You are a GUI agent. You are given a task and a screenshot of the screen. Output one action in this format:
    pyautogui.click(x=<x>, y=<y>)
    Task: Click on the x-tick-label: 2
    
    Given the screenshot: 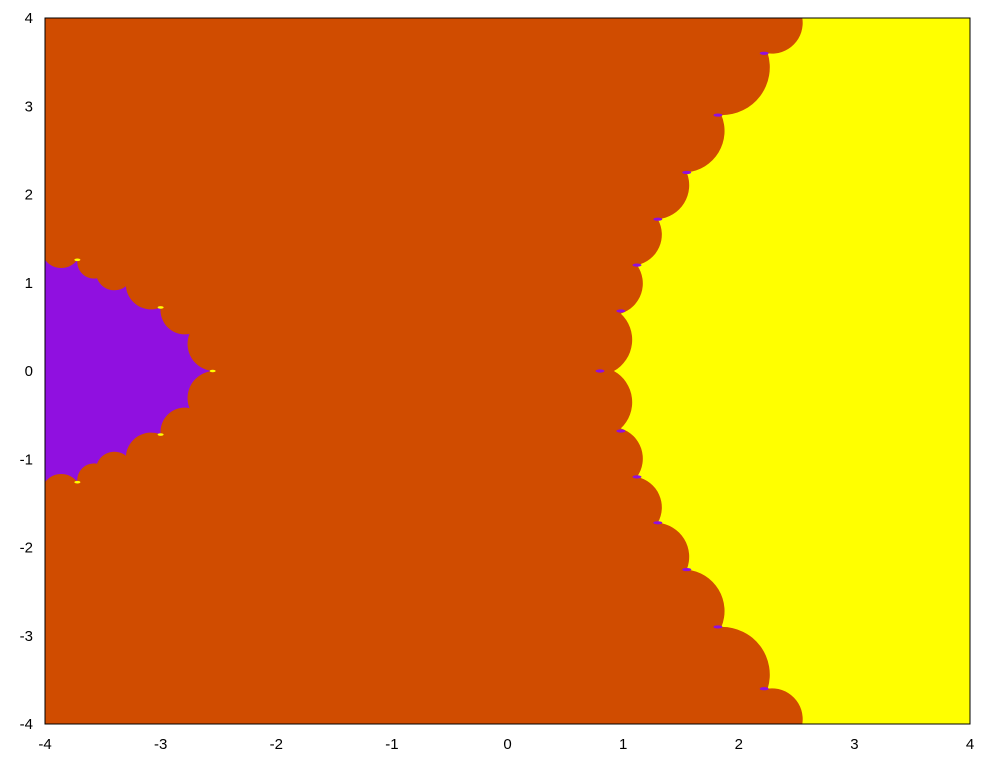 What is the action you would take?
    pyautogui.click(x=739, y=744)
    